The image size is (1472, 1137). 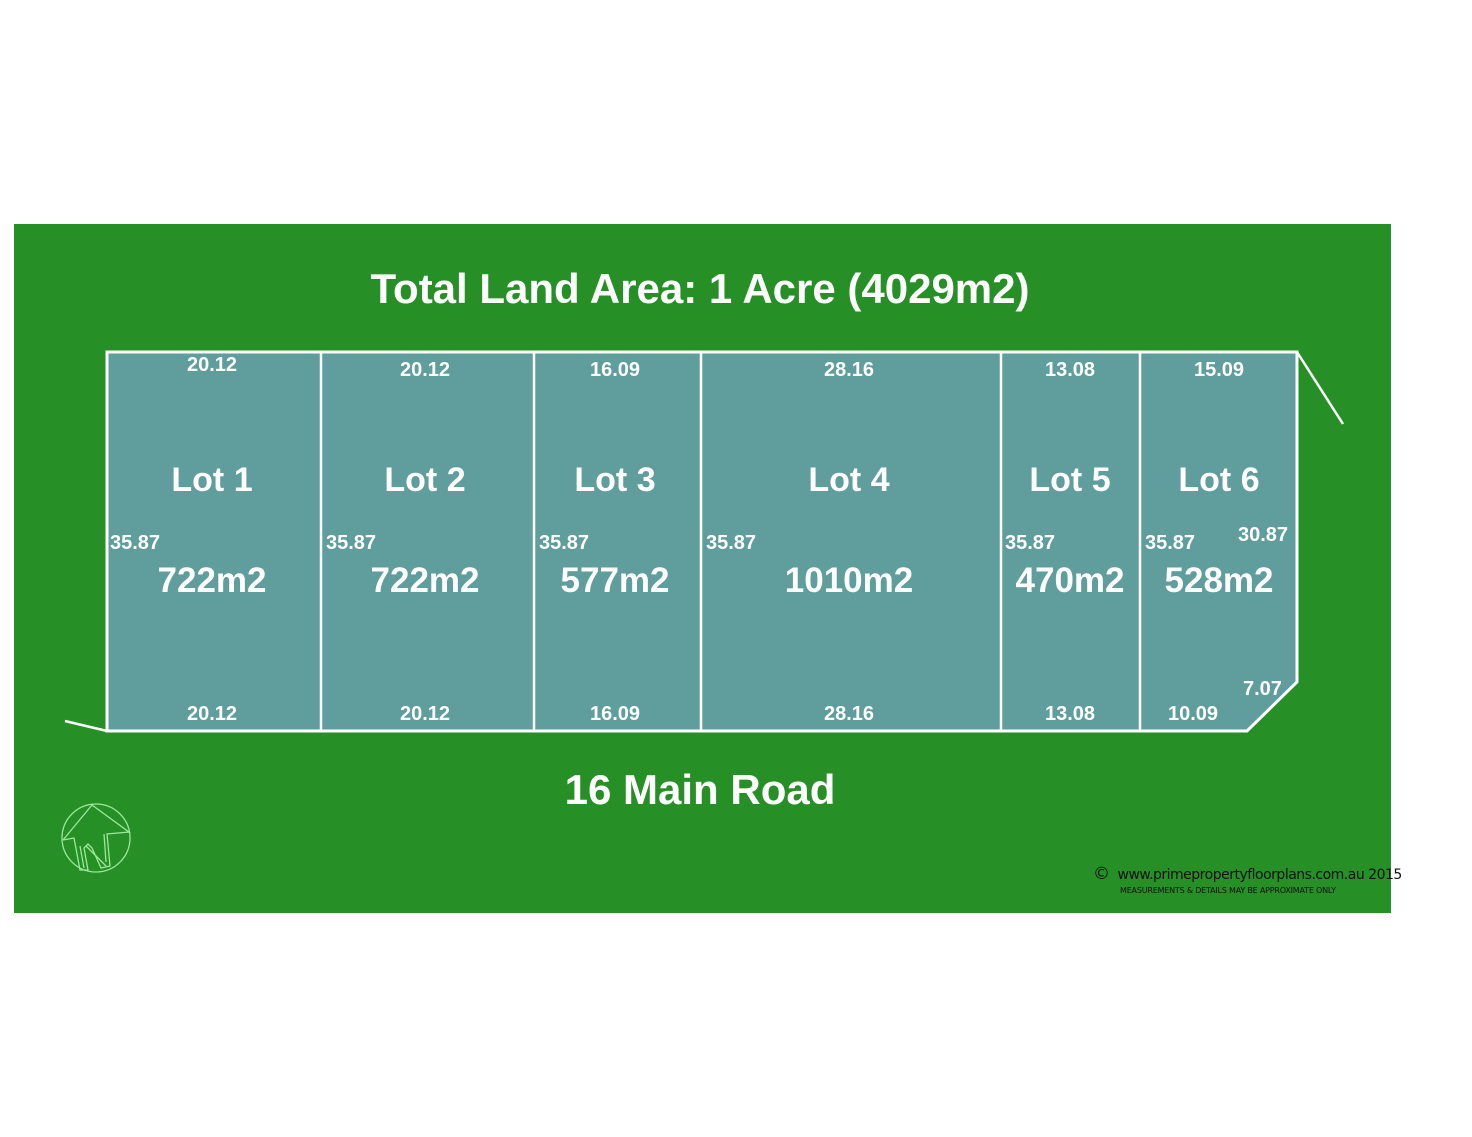 I want to click on north-arrow-icon, so click(x=96, y=838).